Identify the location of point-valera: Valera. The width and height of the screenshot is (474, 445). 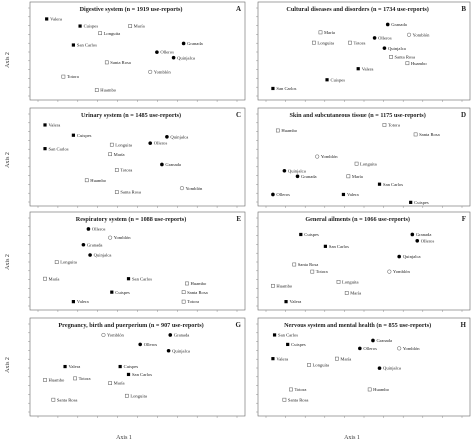
(71, 366).